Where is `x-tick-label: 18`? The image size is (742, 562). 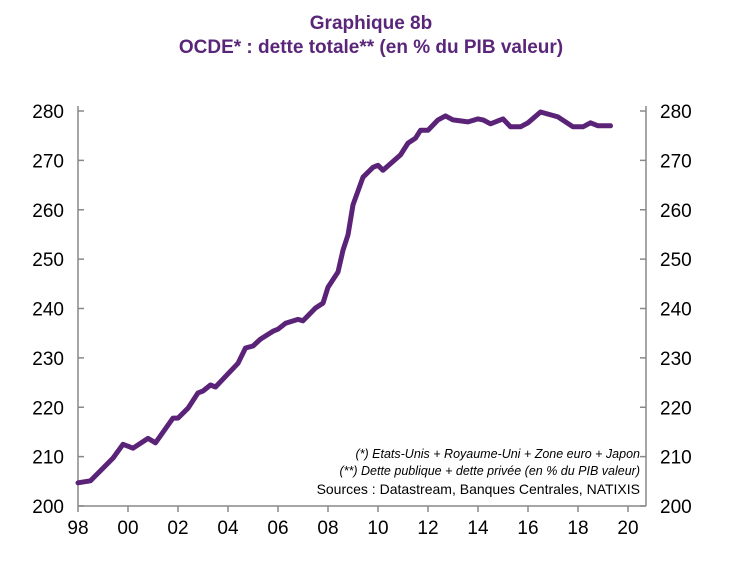
x-tick-label: 18 is located at coordinates (577, 528).